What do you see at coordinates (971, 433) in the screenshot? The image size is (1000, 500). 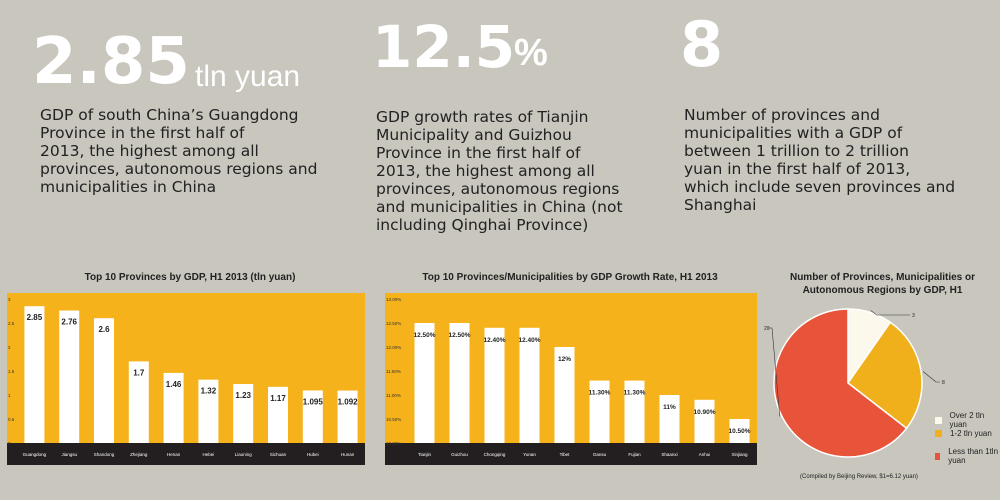 I see `legend-label: 1-2 tln yuan` at bounding box center [971, 433].